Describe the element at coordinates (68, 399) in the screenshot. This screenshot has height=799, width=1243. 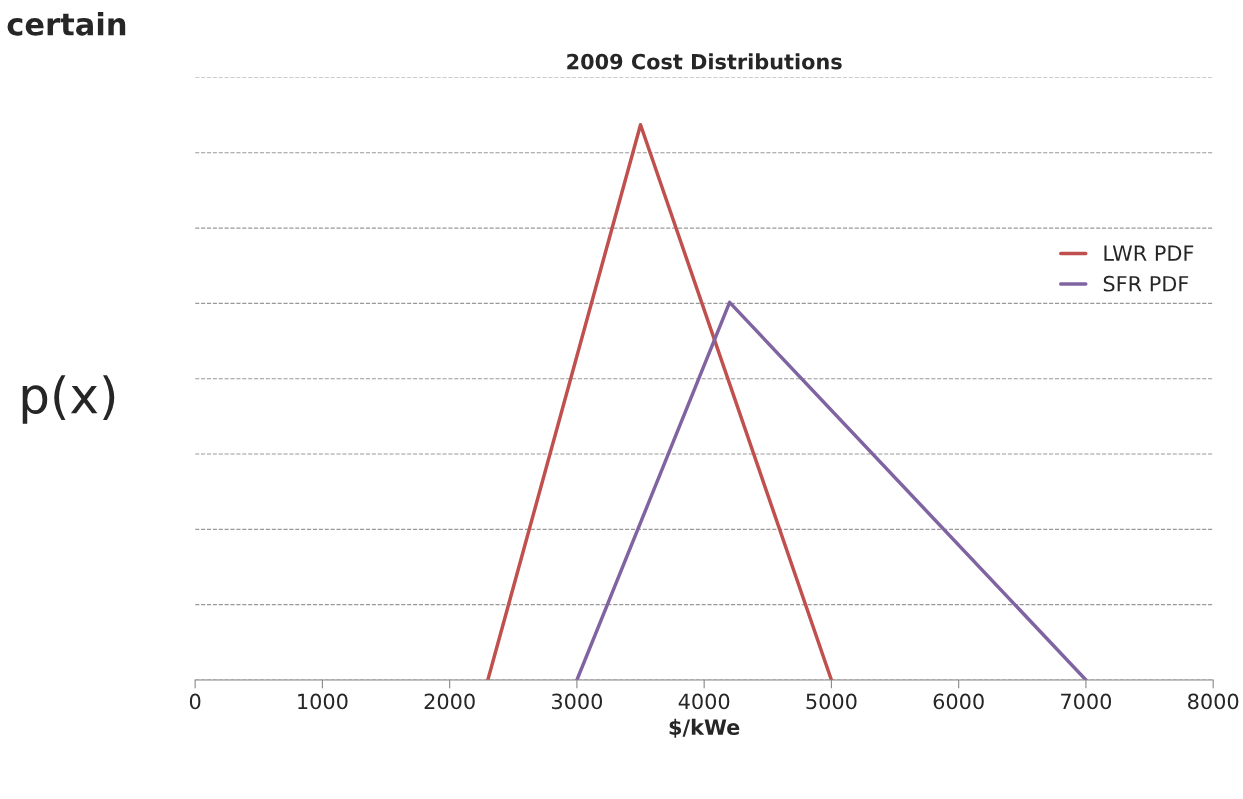
I see `y-axis-title: p(x)` at that location.